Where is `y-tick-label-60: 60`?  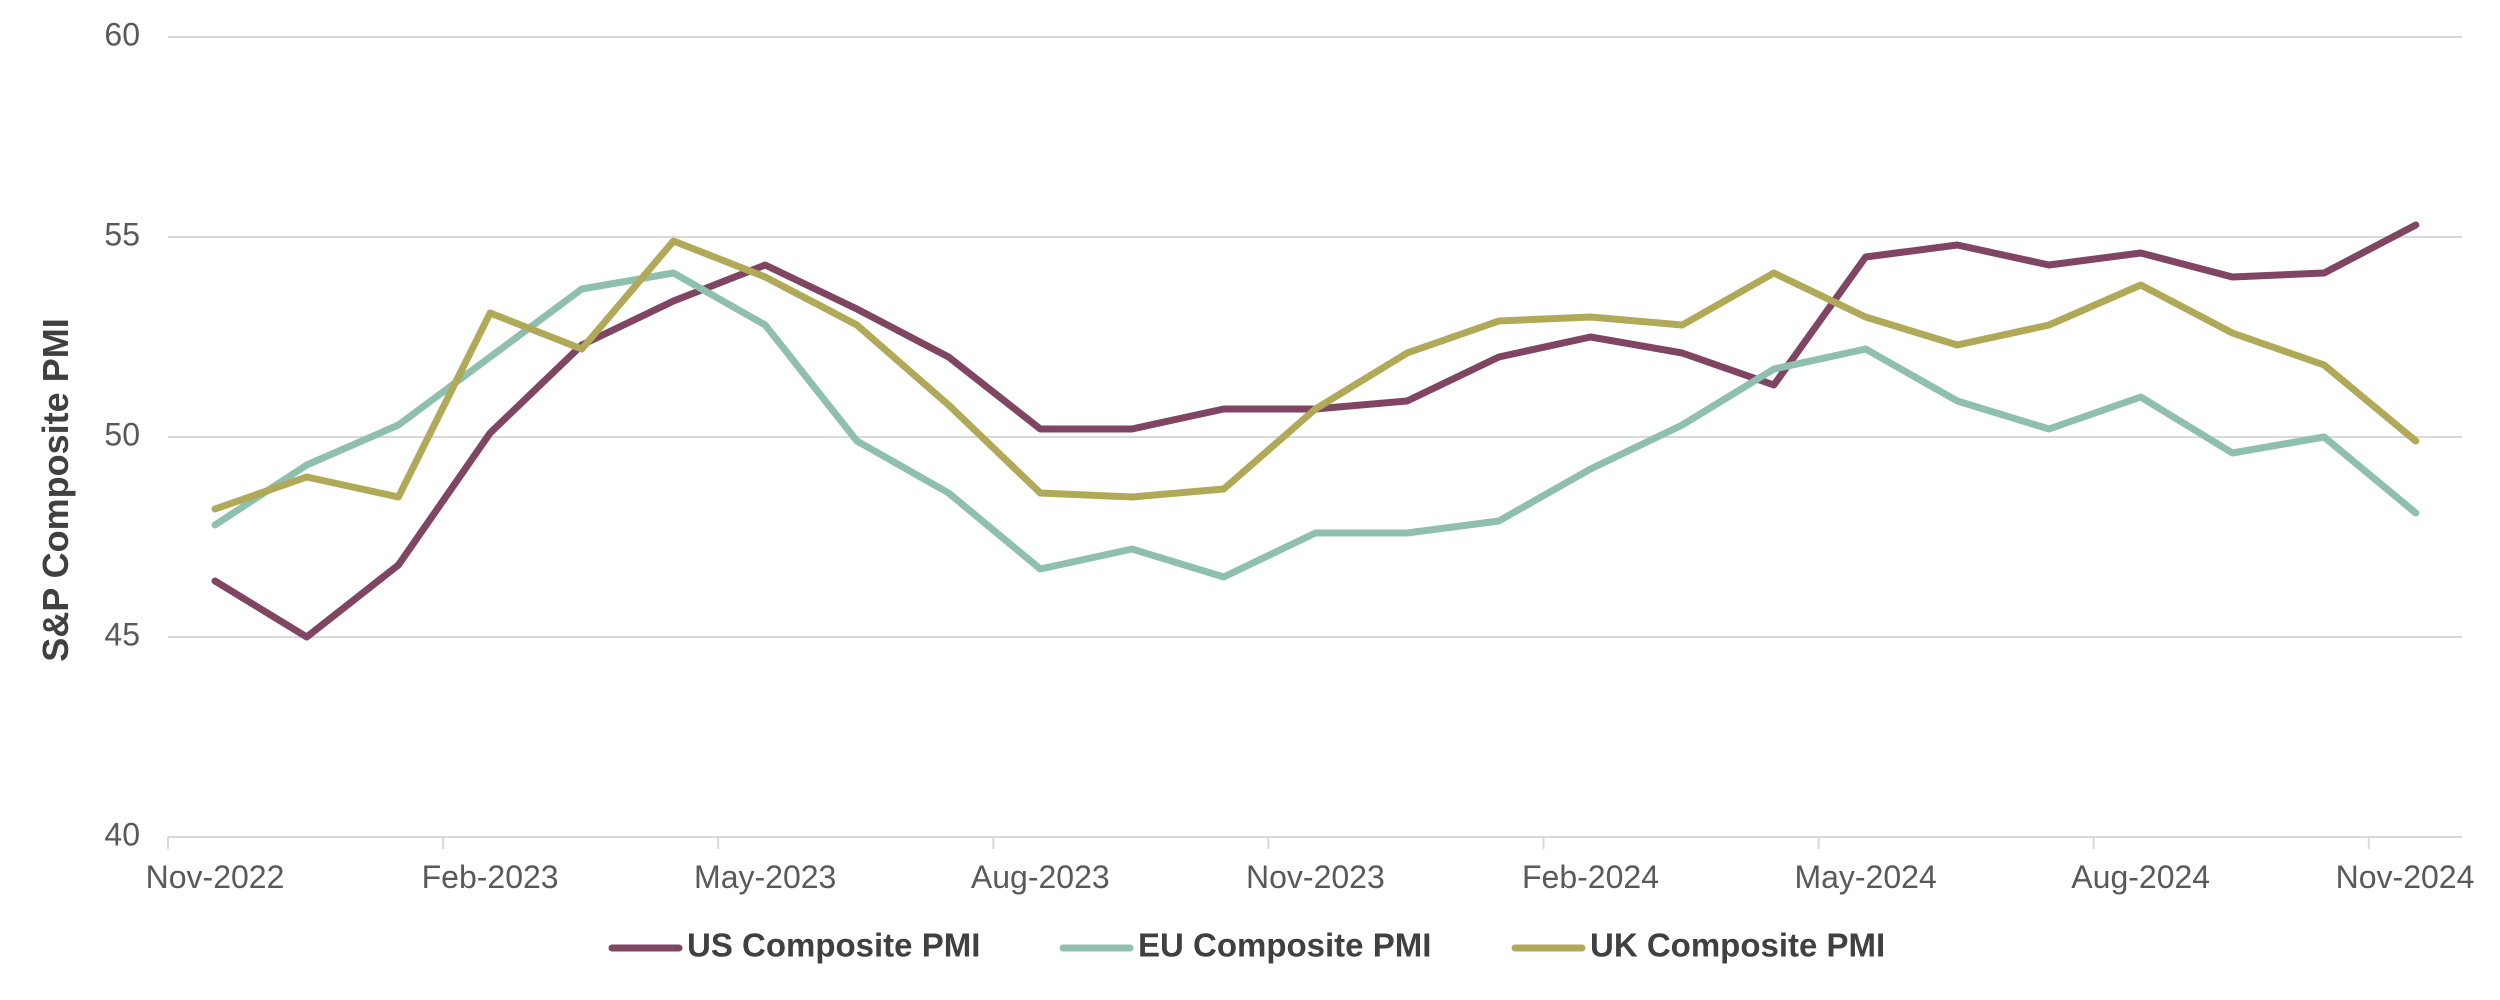
y-tick-label-60: 60 is located at coordinates (122, 34).